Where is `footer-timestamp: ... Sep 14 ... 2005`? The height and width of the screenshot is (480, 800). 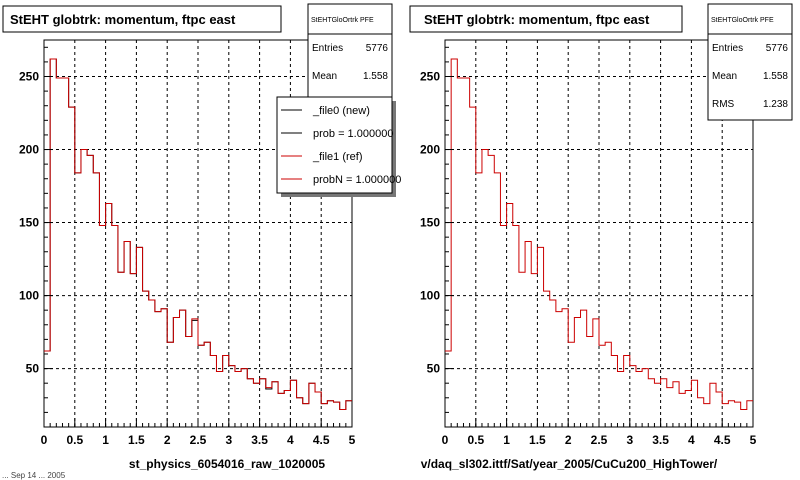 footer-timestamp: ... Sep 14 ... 2005 is located at coordinates (34, 475).